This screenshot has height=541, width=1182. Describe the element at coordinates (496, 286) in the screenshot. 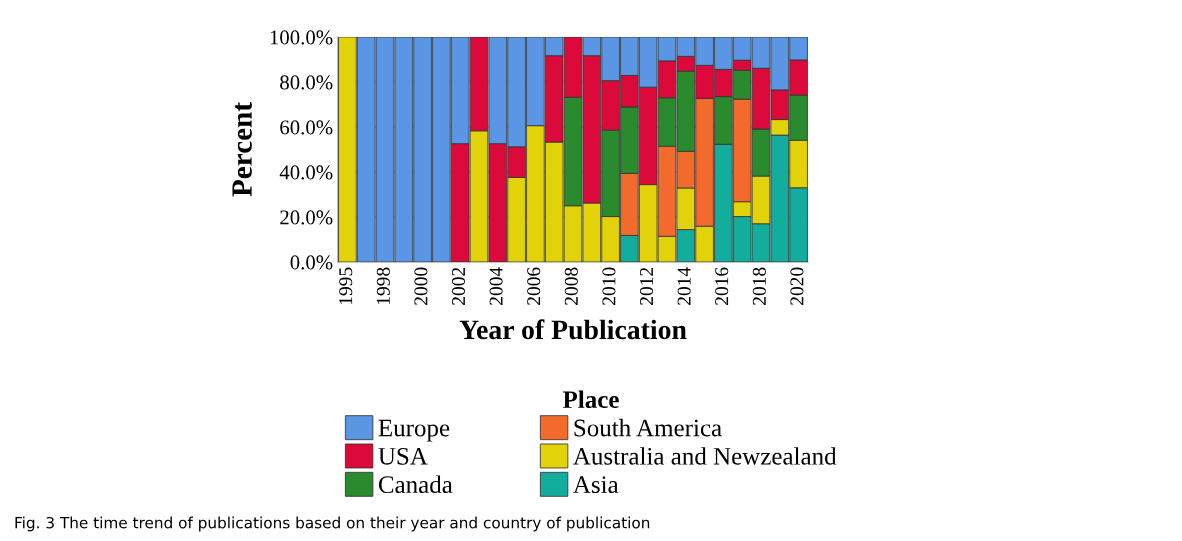

I see `x-tick-label: 2004` at that location.